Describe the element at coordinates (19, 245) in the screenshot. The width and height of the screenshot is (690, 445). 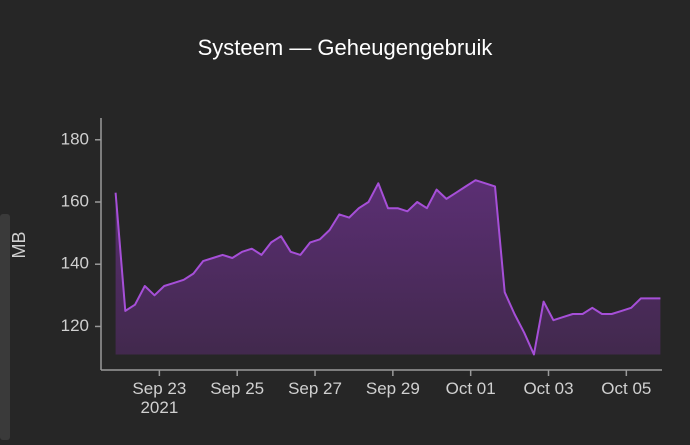
I see `y-axis-label: MB` at that location.